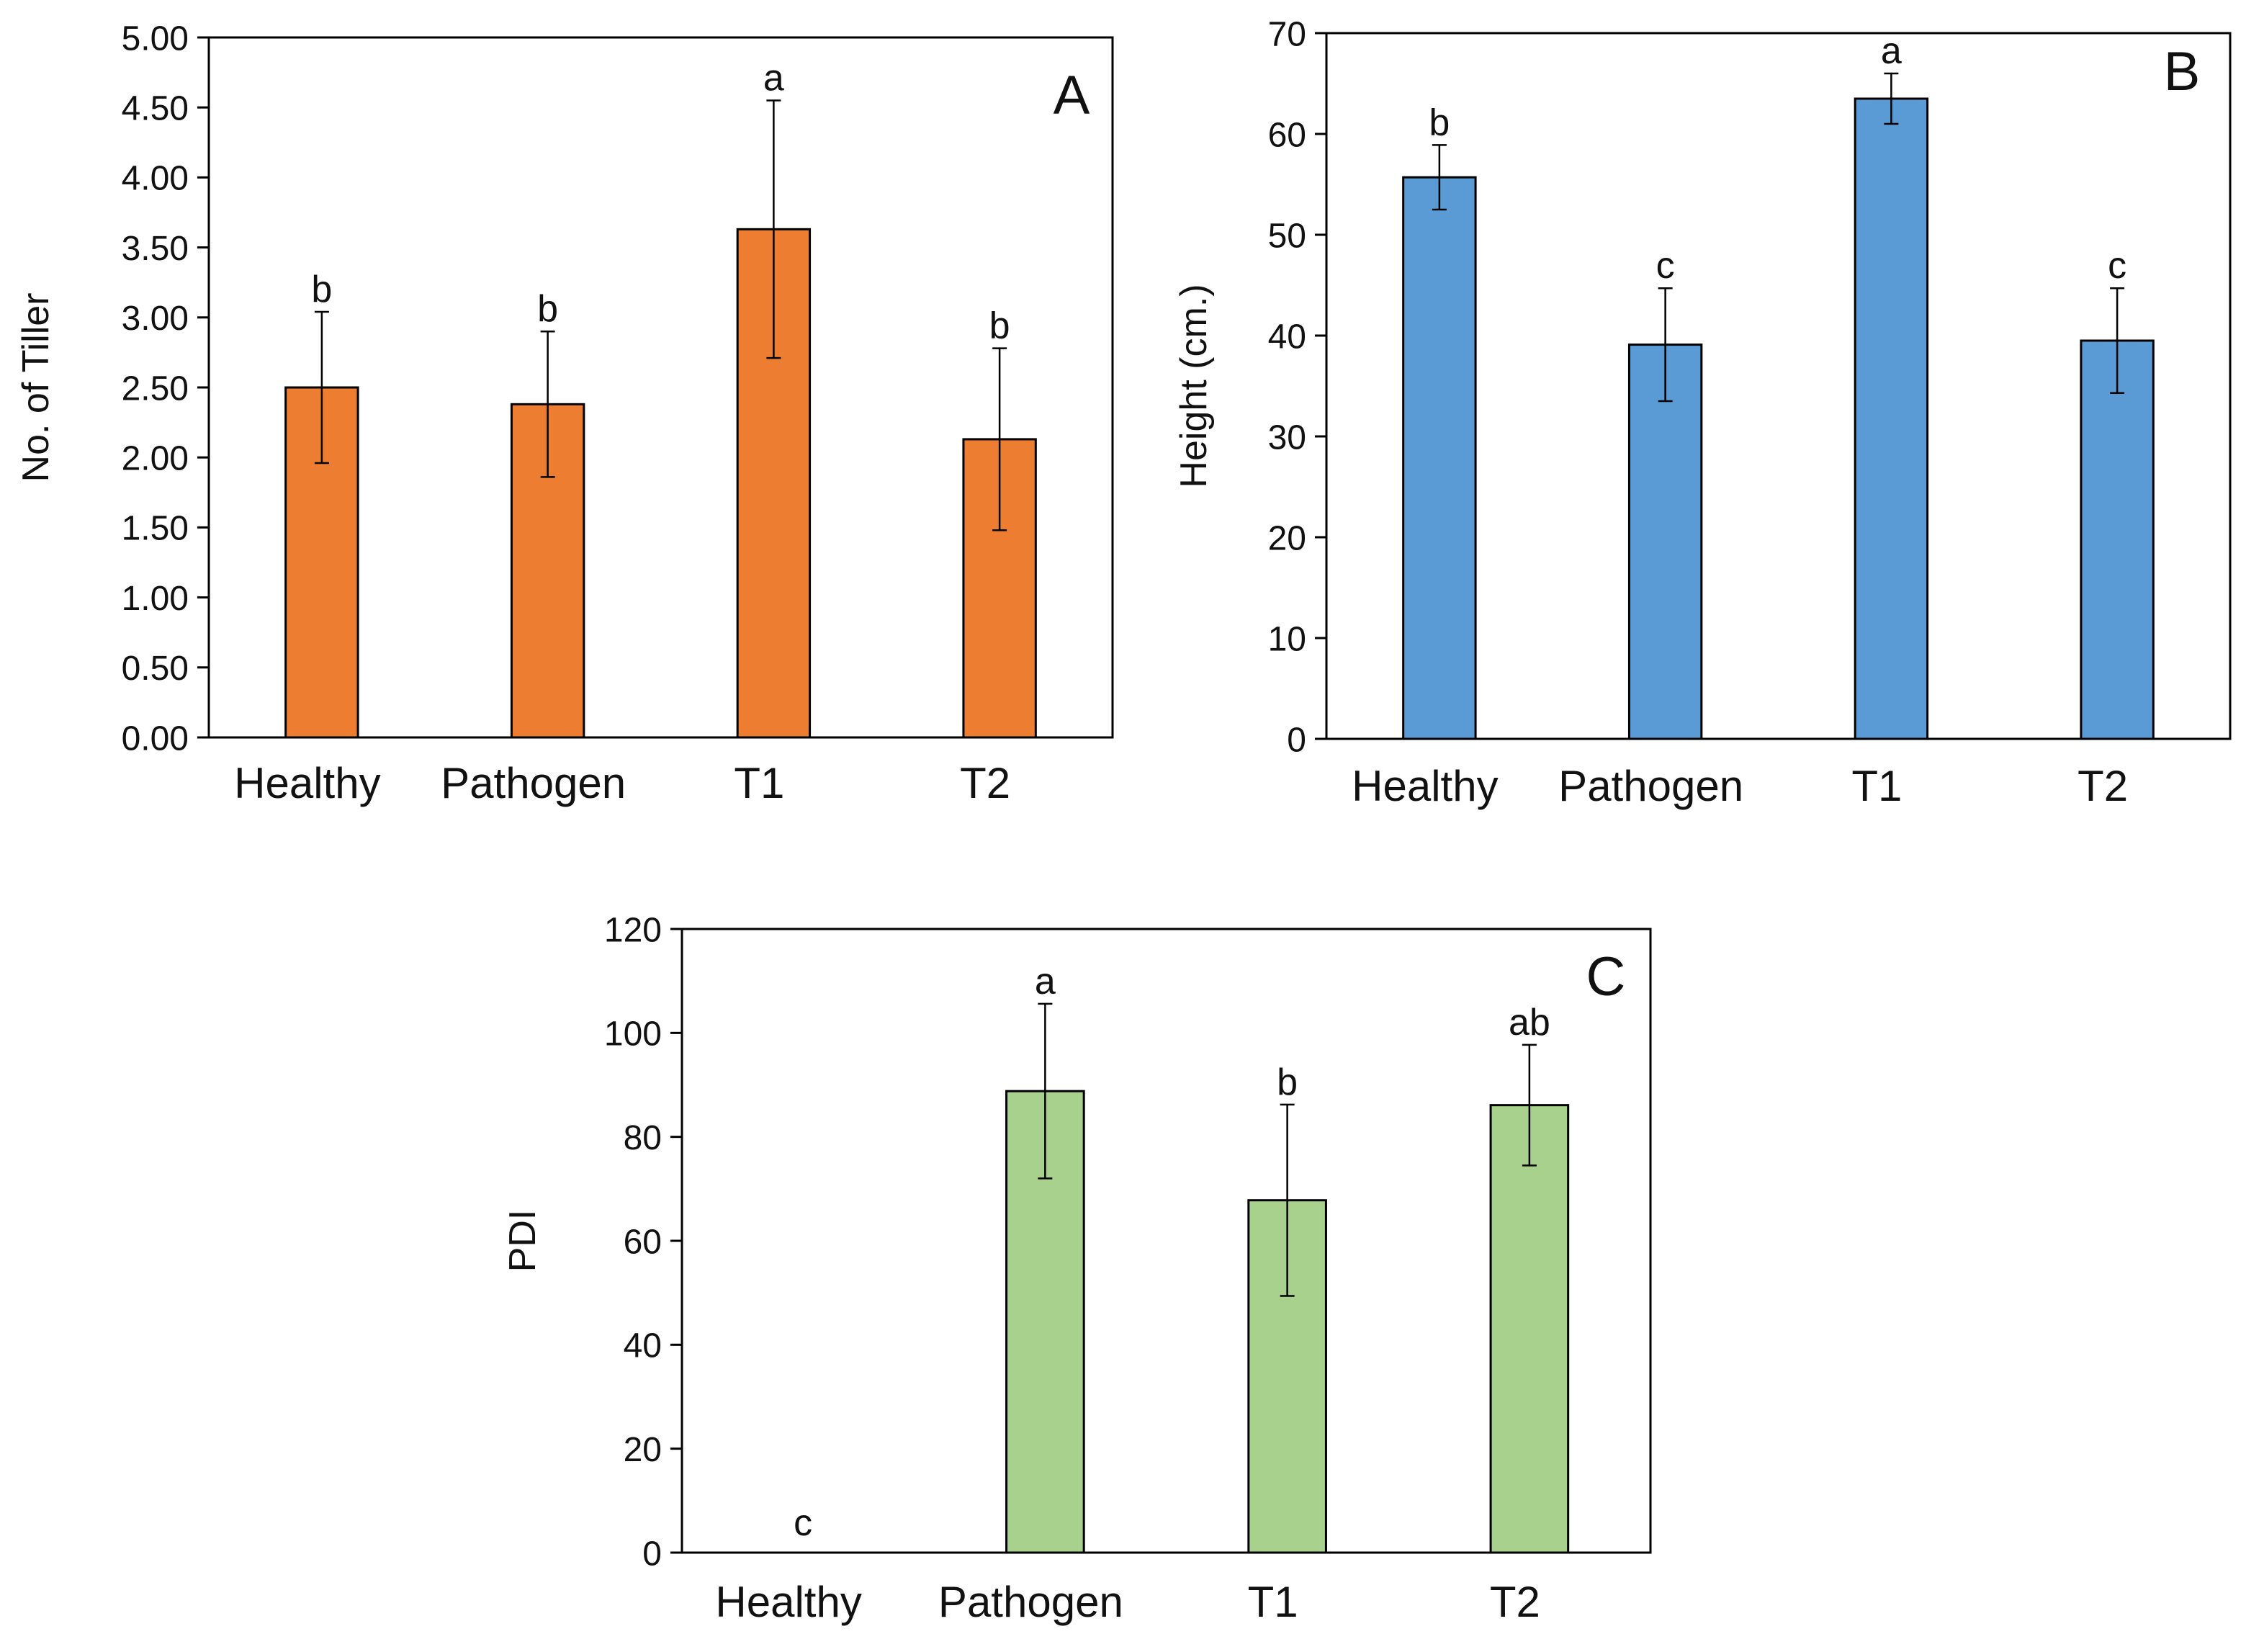 Image resolution: width=2246 pixels, height=1652 pixels. Describe the element at coordinates (155, 319) in the screenshot. I see `y-tick-label: 3.00` at that location.